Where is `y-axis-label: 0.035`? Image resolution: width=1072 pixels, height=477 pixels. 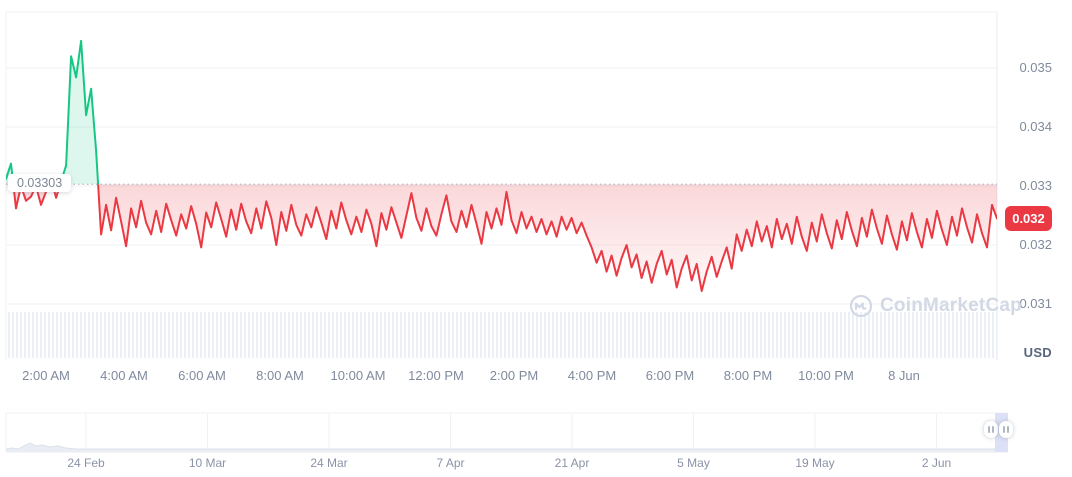 y-axis-label: 0.035 is located at coordinates (1035, 67).